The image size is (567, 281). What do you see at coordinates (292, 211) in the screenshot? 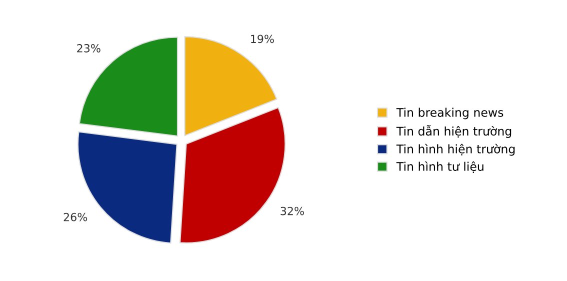
I see `data-label: 32%` at bounding box center [292, 211].